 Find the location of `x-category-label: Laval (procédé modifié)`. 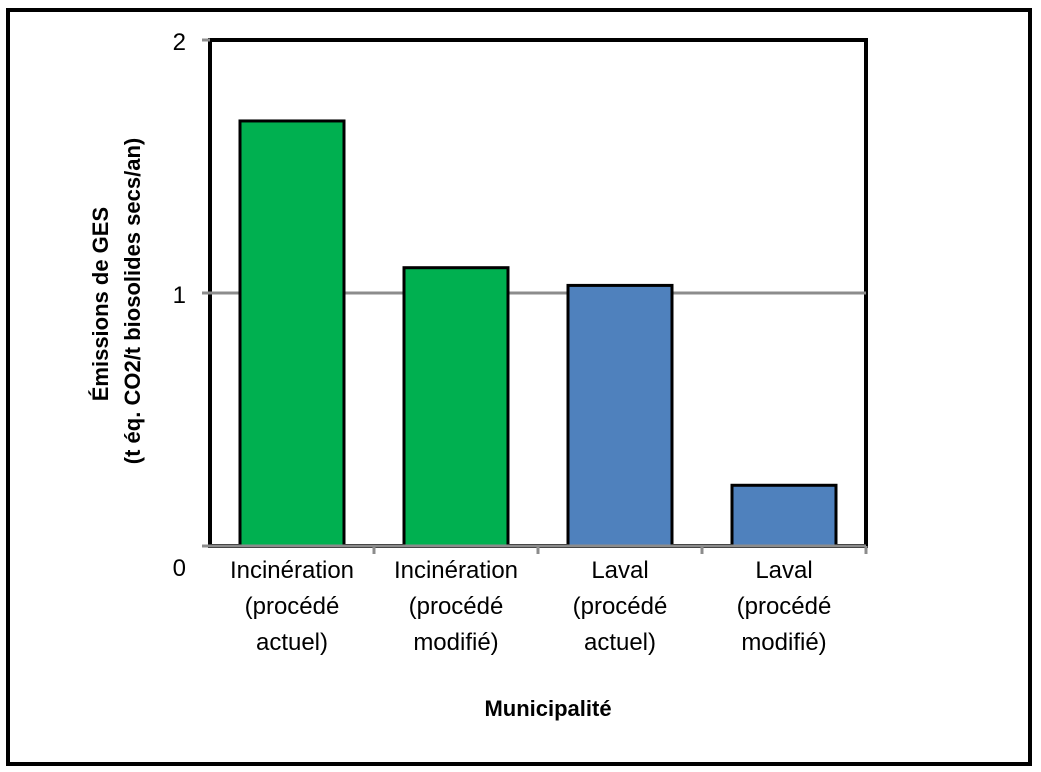

x-category-label: Laval (procédé modifié) is located at coordinates (784, 606).